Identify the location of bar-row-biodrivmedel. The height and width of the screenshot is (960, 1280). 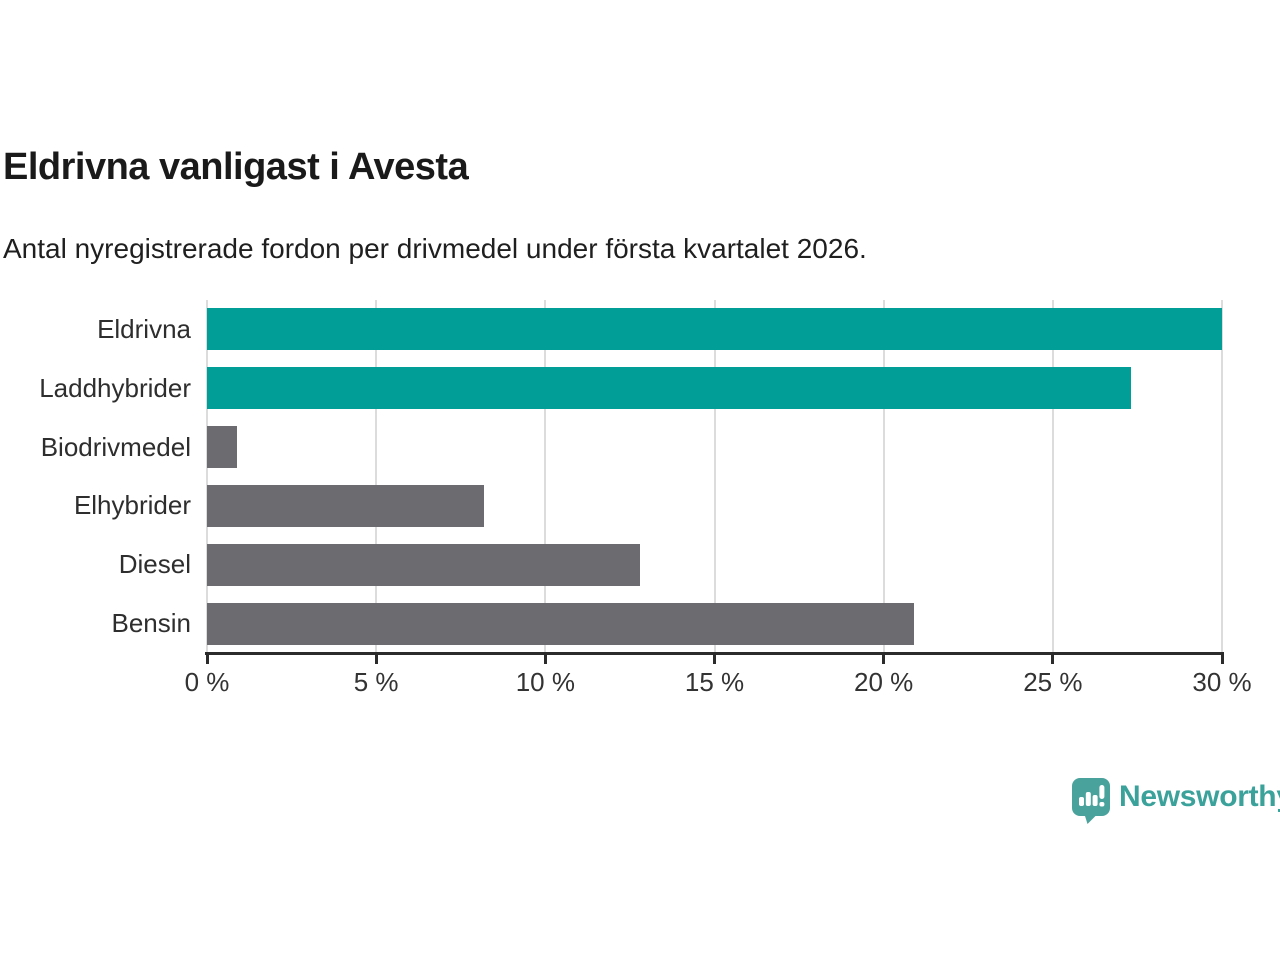
(714, 447).